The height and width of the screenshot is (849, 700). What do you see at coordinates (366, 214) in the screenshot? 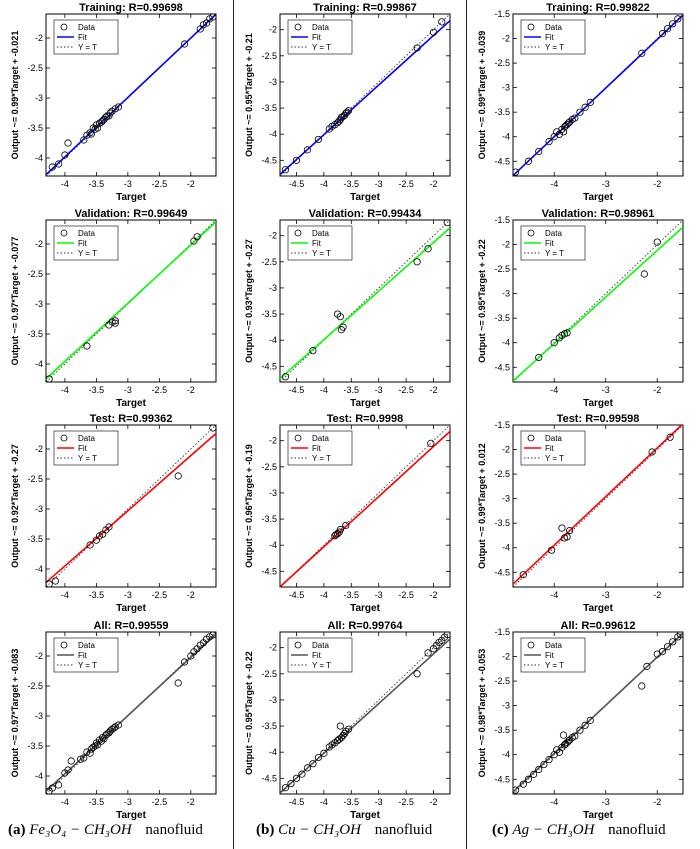
I see `panel-title: Validation: R=0.99434` at bounding box center [366, 214].